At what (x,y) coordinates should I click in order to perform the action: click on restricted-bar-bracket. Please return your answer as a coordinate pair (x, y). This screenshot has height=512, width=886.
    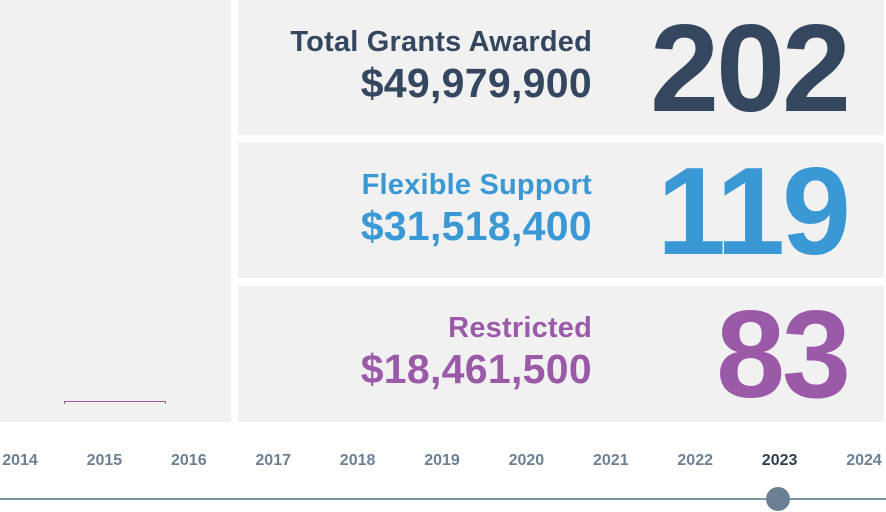
    Looking at the image, I should click on (115, 402).